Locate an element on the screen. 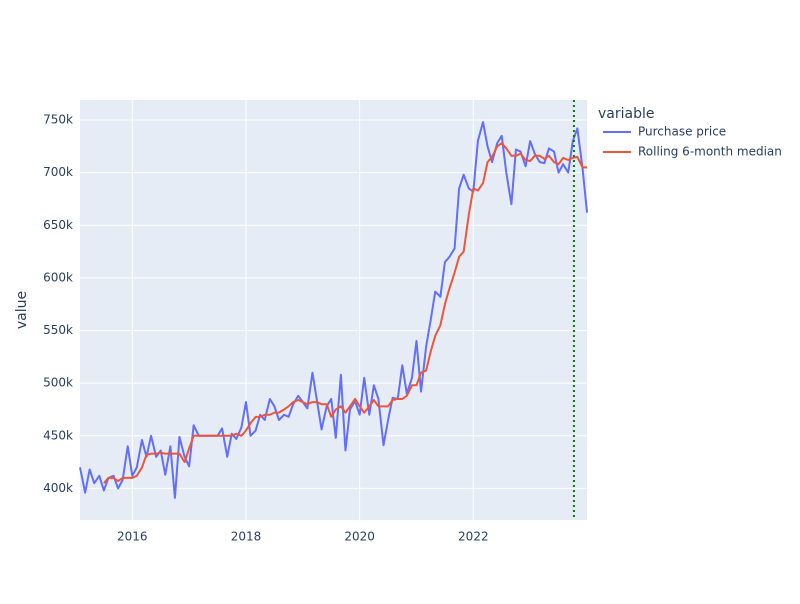  y-tick-label: 600k is located at coordinates (58, 277).